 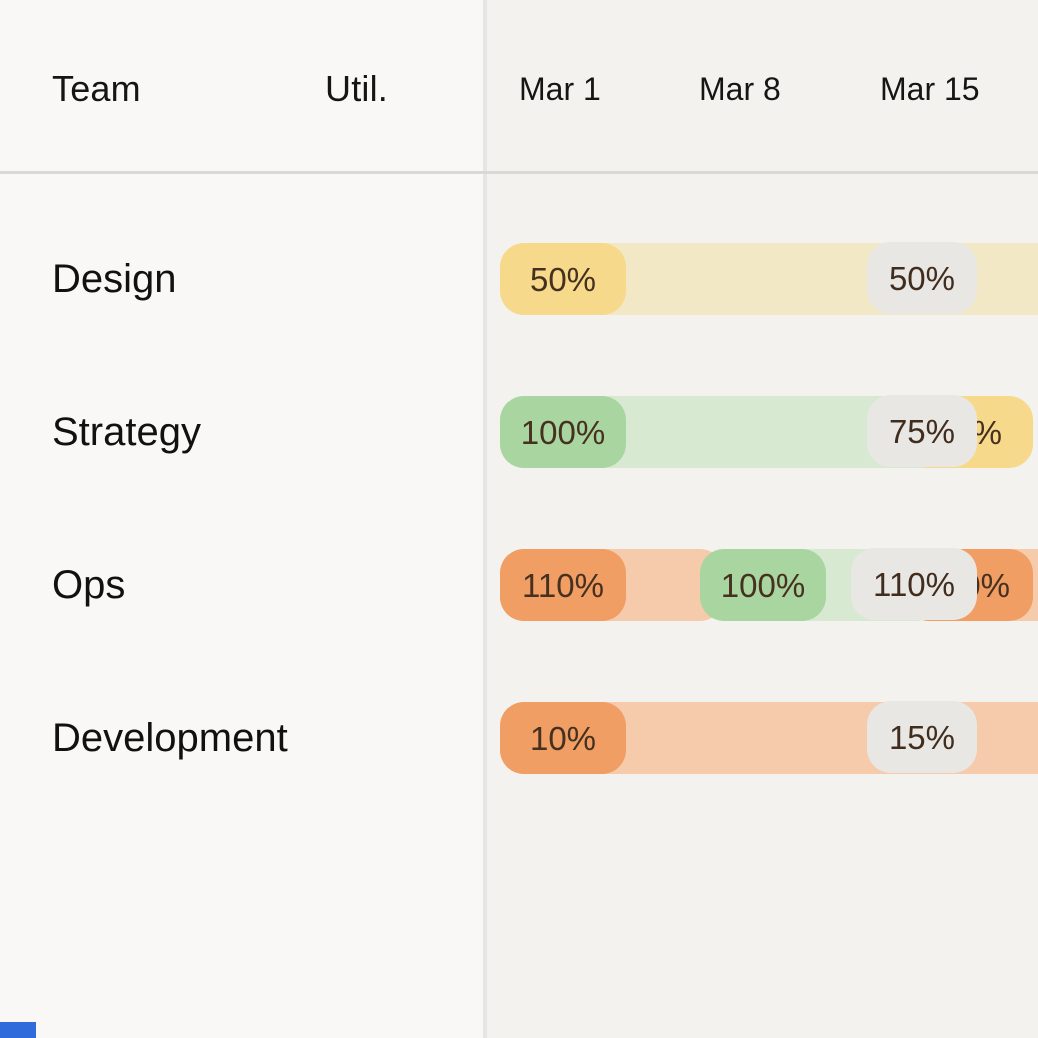 I want to click on allocation-pill-development: 10%, so click(x=563, y=738).